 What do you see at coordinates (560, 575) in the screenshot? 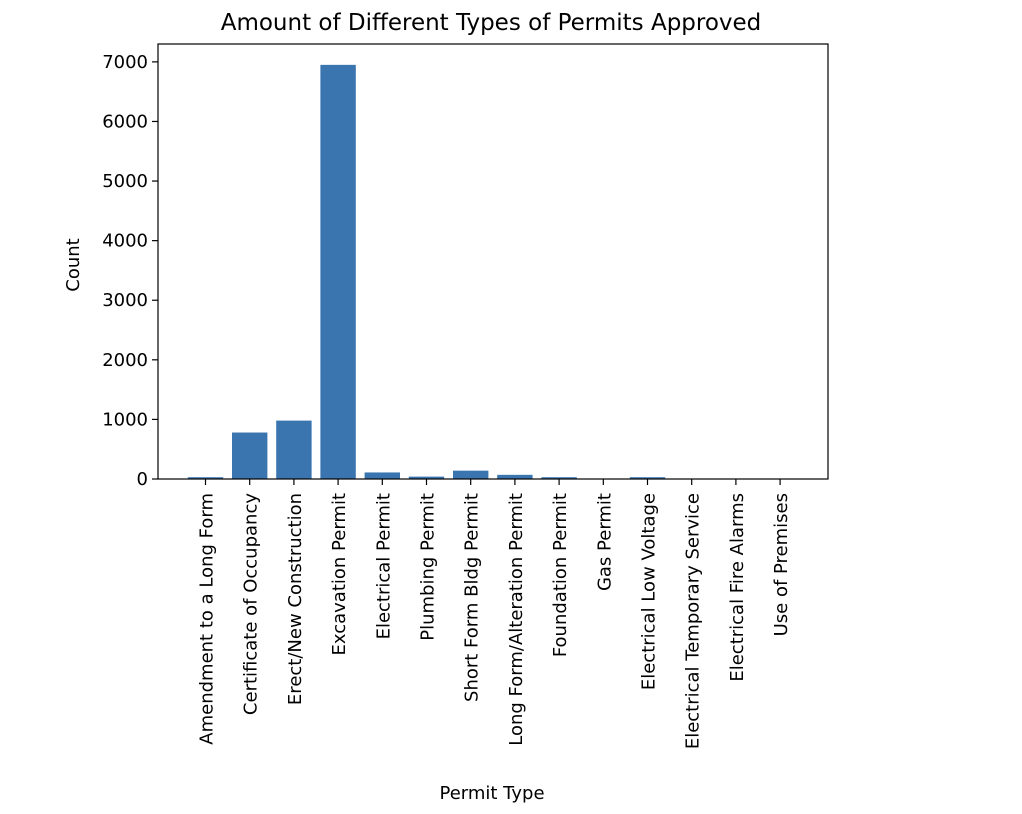
I see `x-tick-label-8: Foundation Permit` at bounding box center [560, 575].